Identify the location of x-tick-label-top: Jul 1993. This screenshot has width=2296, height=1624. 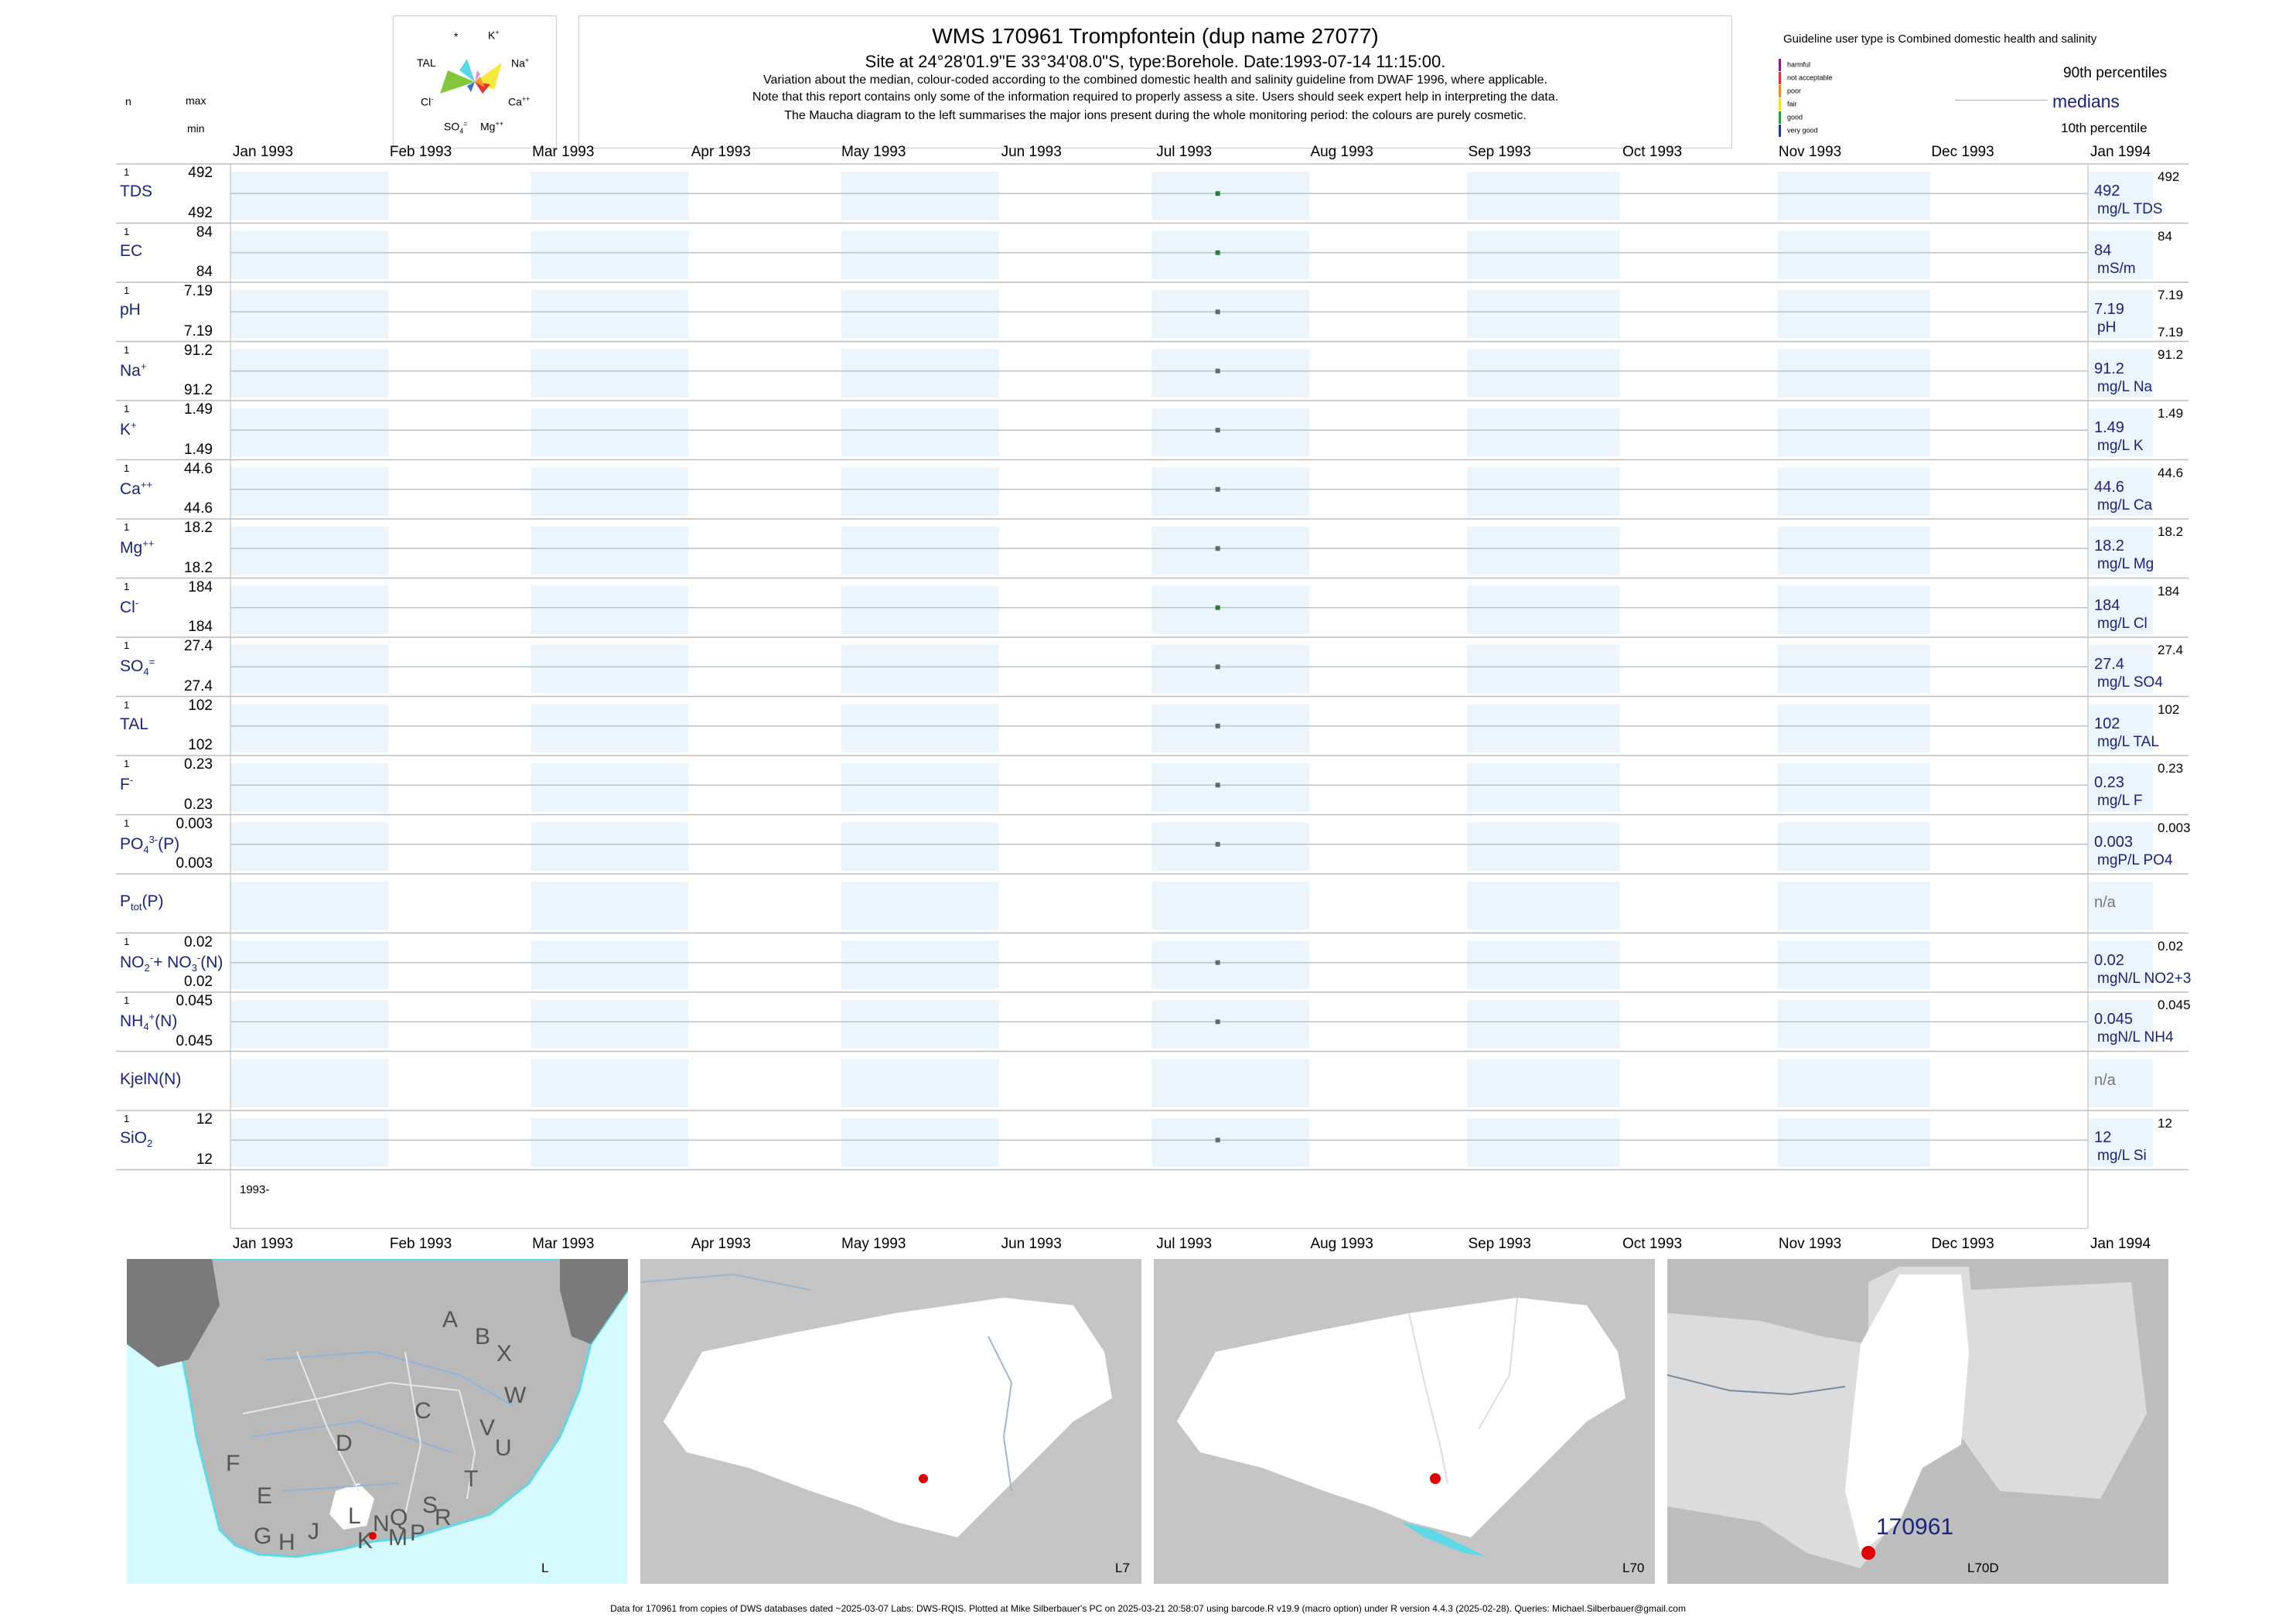
(1184, 152).